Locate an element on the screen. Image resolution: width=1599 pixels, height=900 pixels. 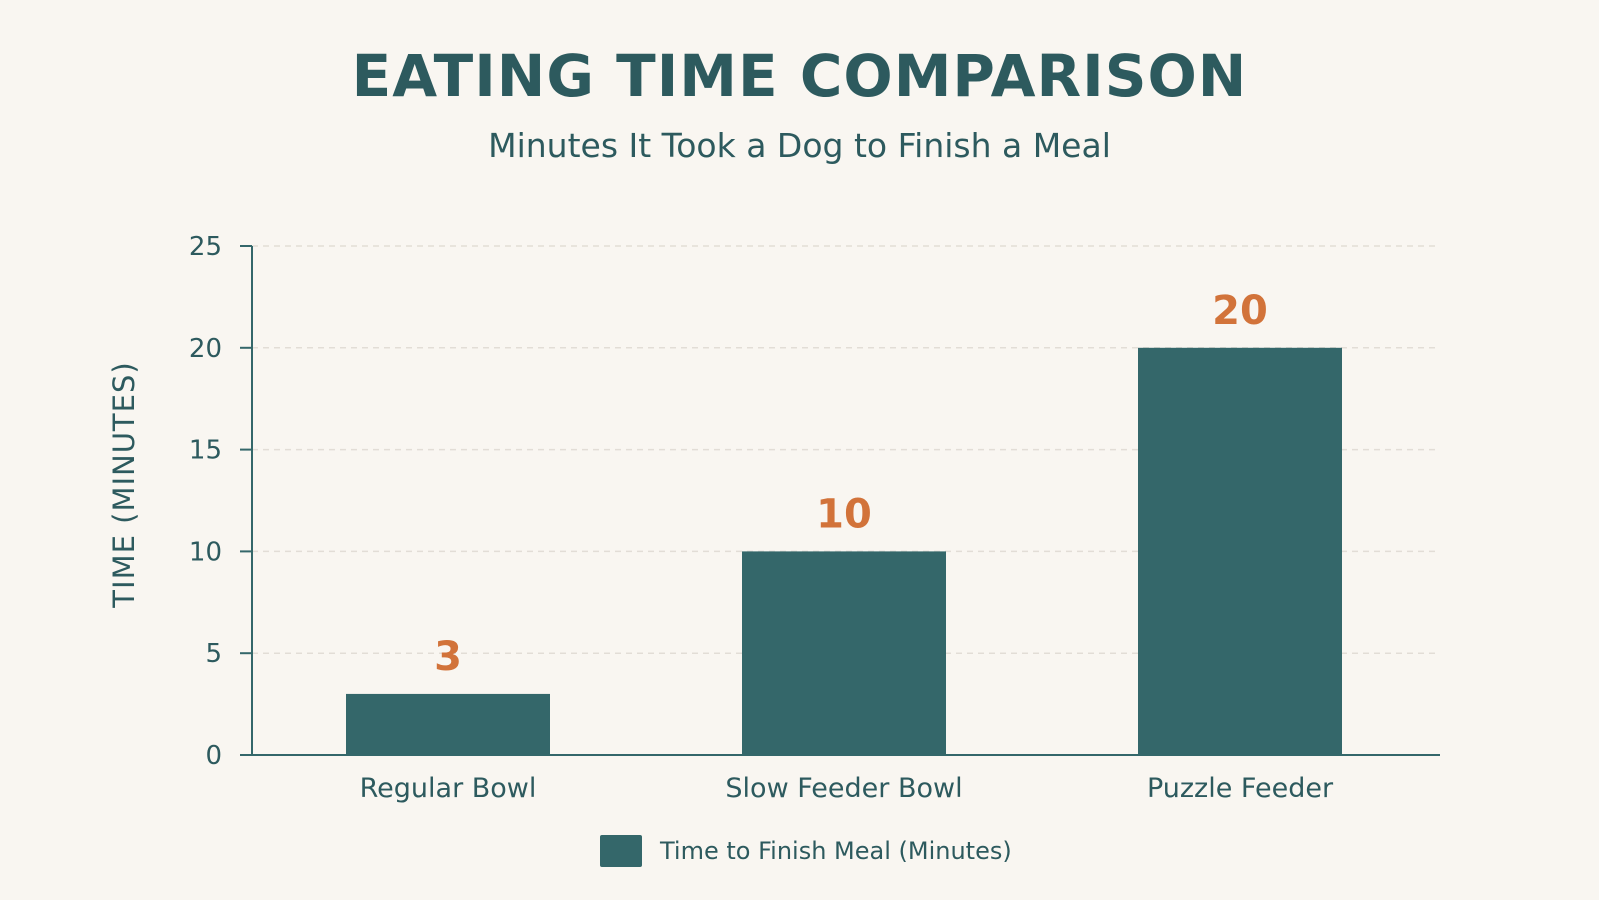
data-label: 20 is located at coordinates (1240, 311).